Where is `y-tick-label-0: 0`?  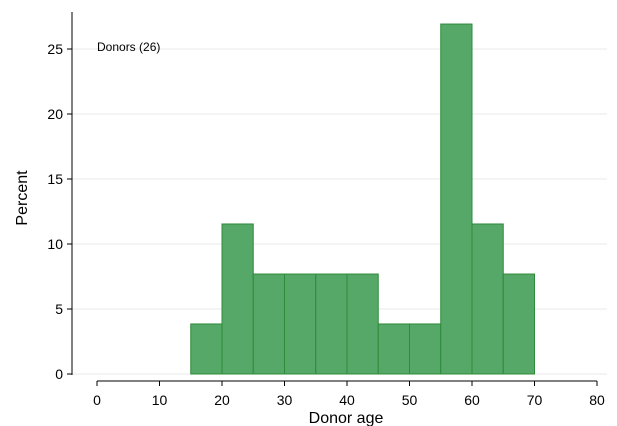
y-tick-label-0: 0 is located at coordinates (59, 374).